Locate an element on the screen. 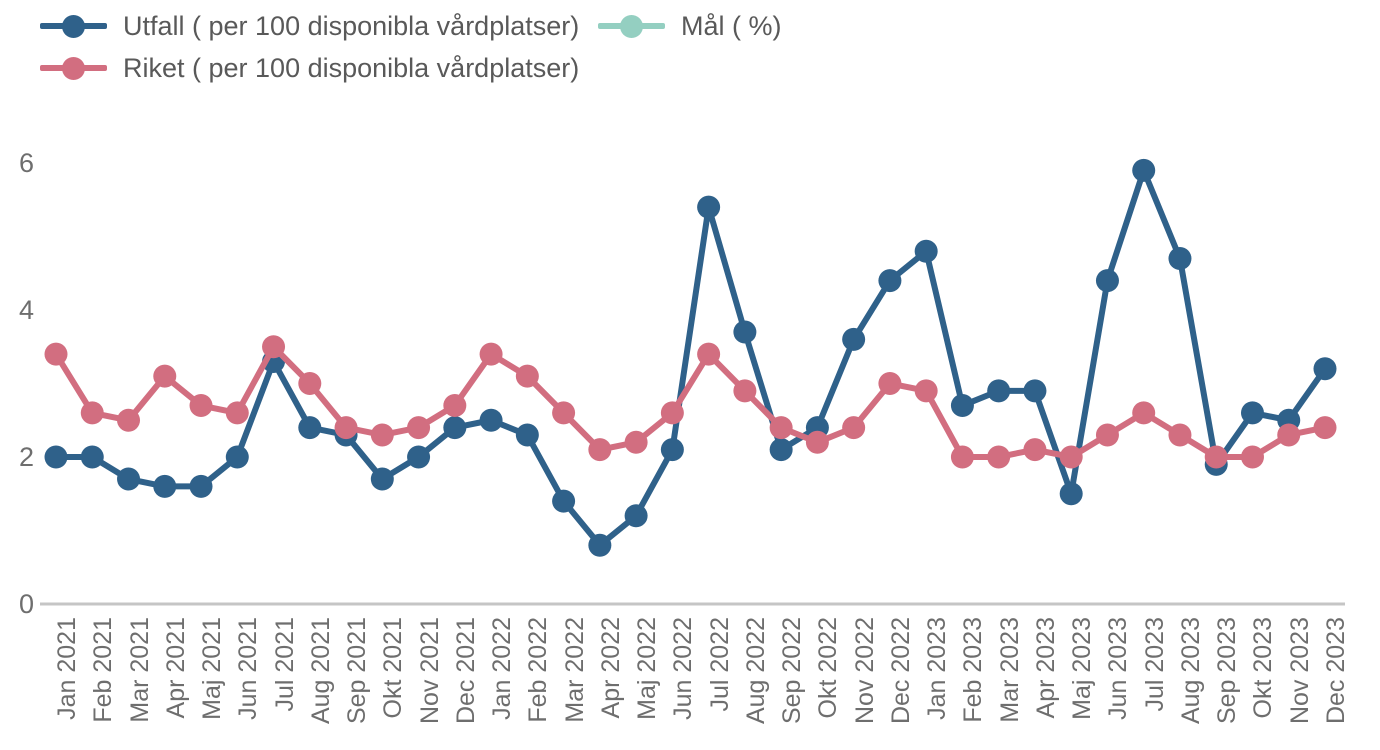  legend-label-utfall: Utfall ( per 100 disponibla vårdplatser) is located at coordinates (351, 26).